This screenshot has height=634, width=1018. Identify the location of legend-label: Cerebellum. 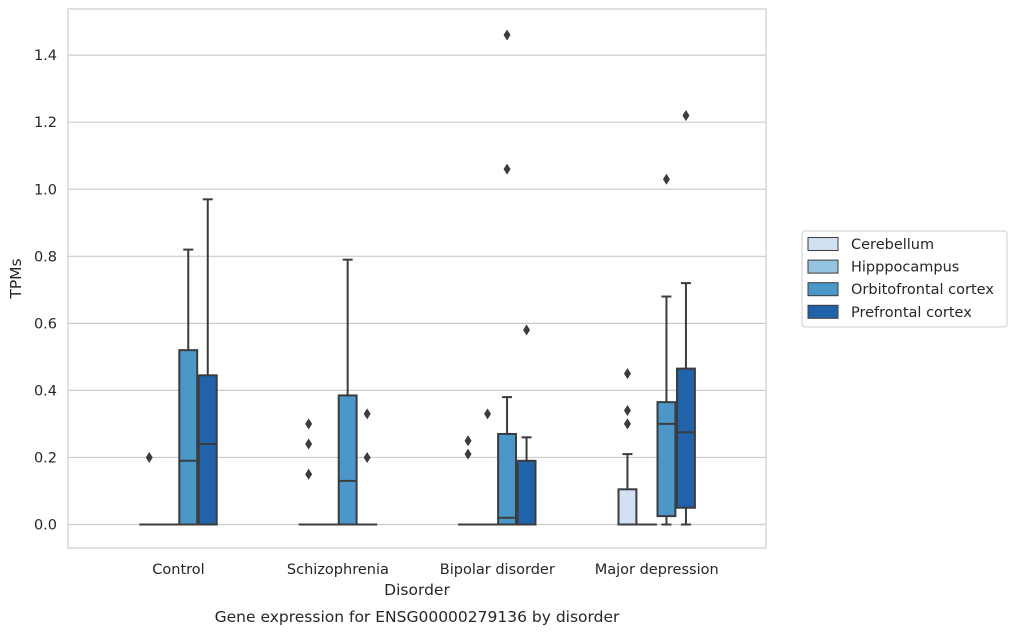
(892, 245).